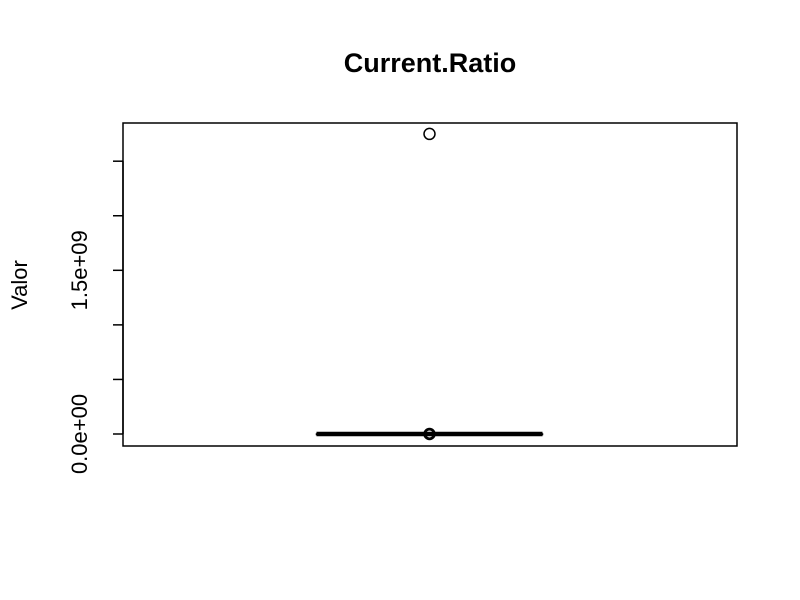 This screenshot has width=800, height=600. Describe the element at coordinates (118, 297) in the screenshot. I see `y-axis` at that location.